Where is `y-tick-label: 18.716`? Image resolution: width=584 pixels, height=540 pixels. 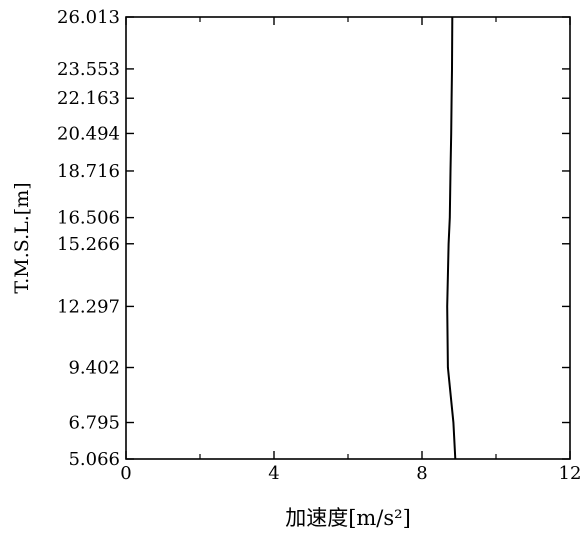 y-tick-label: 18.716 is located at coordinates (88, 171).